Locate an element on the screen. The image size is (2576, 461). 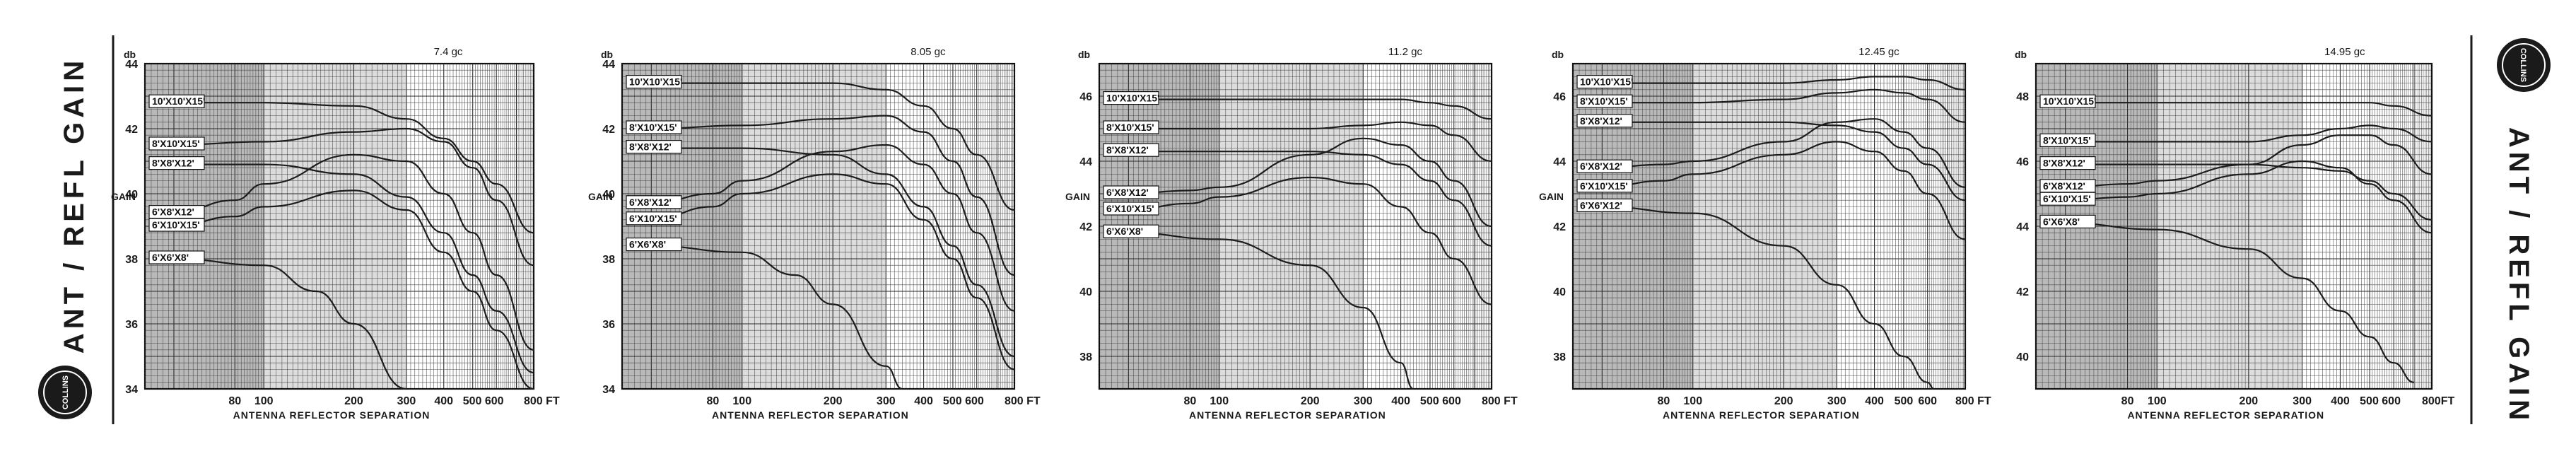
chart-title: 14.95 gc is located at coordinates (2345, 52).